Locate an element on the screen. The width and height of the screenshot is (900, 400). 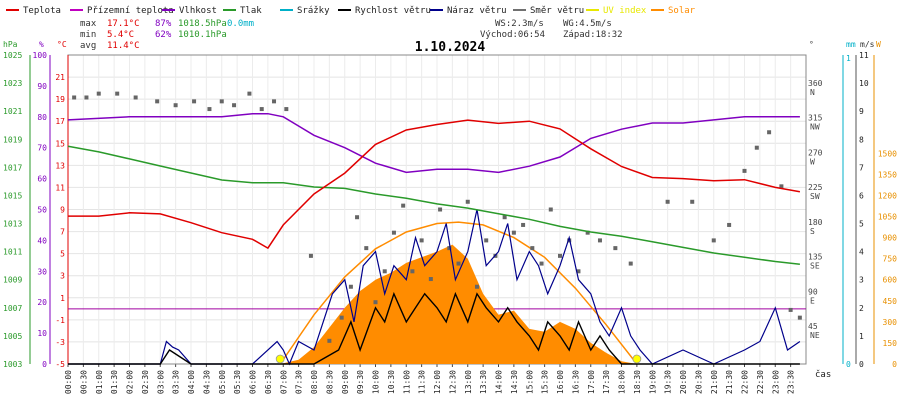
x-tick-label: 16:00 is located at coordinates (560, 382).